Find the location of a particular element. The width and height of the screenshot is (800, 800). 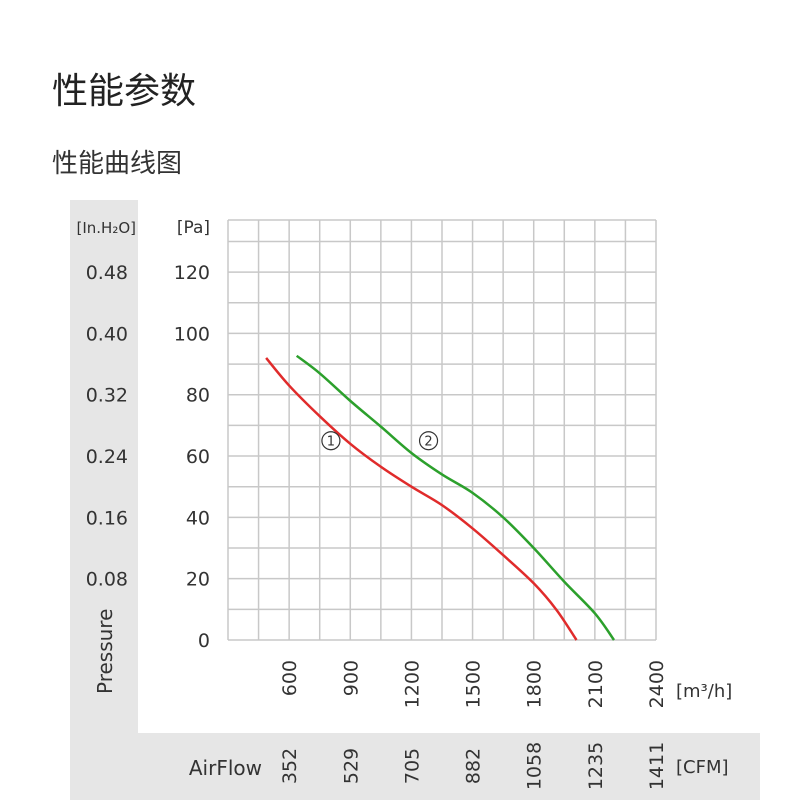

x-tick-label: 2400 is located at coordinates (657, 684).